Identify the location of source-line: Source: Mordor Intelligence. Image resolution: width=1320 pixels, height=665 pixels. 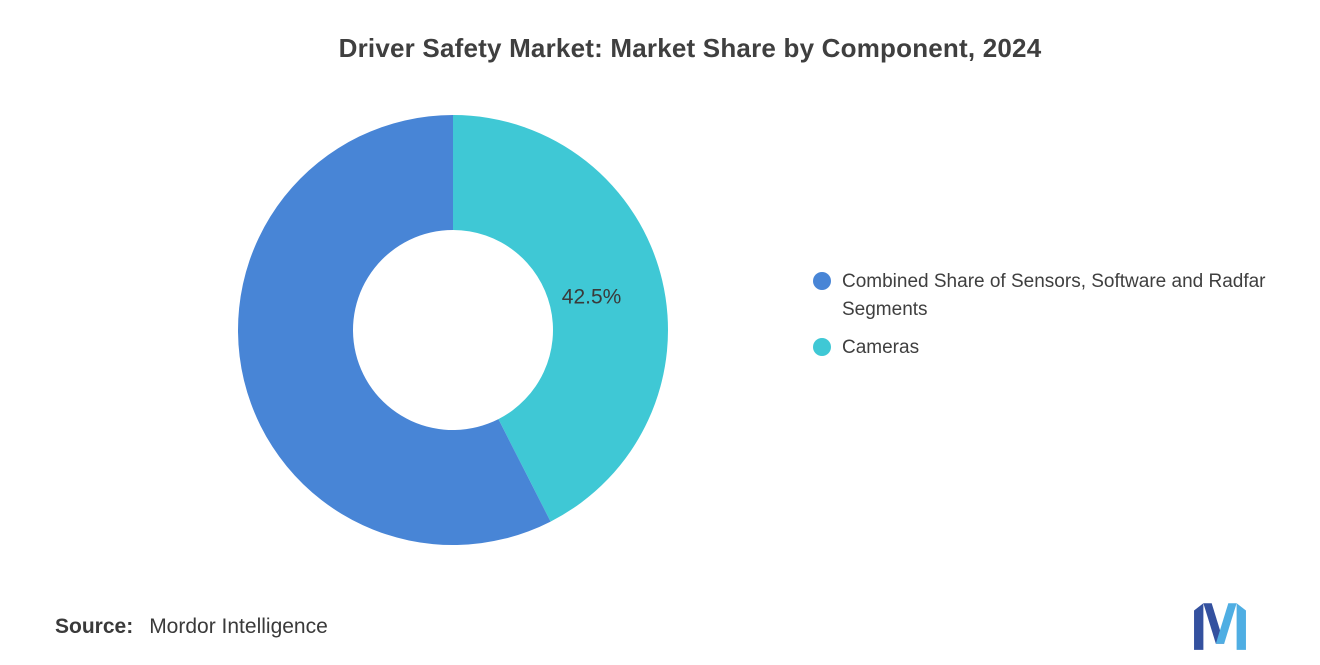
(191, 627).